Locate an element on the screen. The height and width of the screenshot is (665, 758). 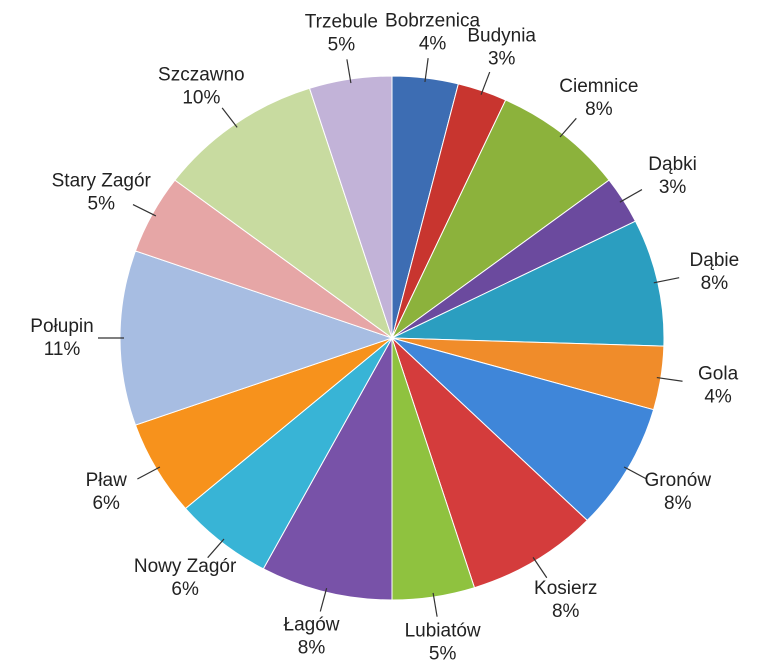
category-label: Ciemnice is located at coordinates (598, 86).